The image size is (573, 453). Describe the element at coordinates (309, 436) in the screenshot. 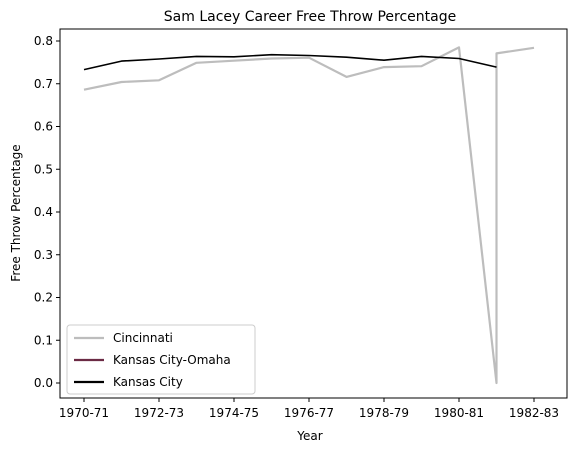

I see `x-axis-label: Year` at that location.